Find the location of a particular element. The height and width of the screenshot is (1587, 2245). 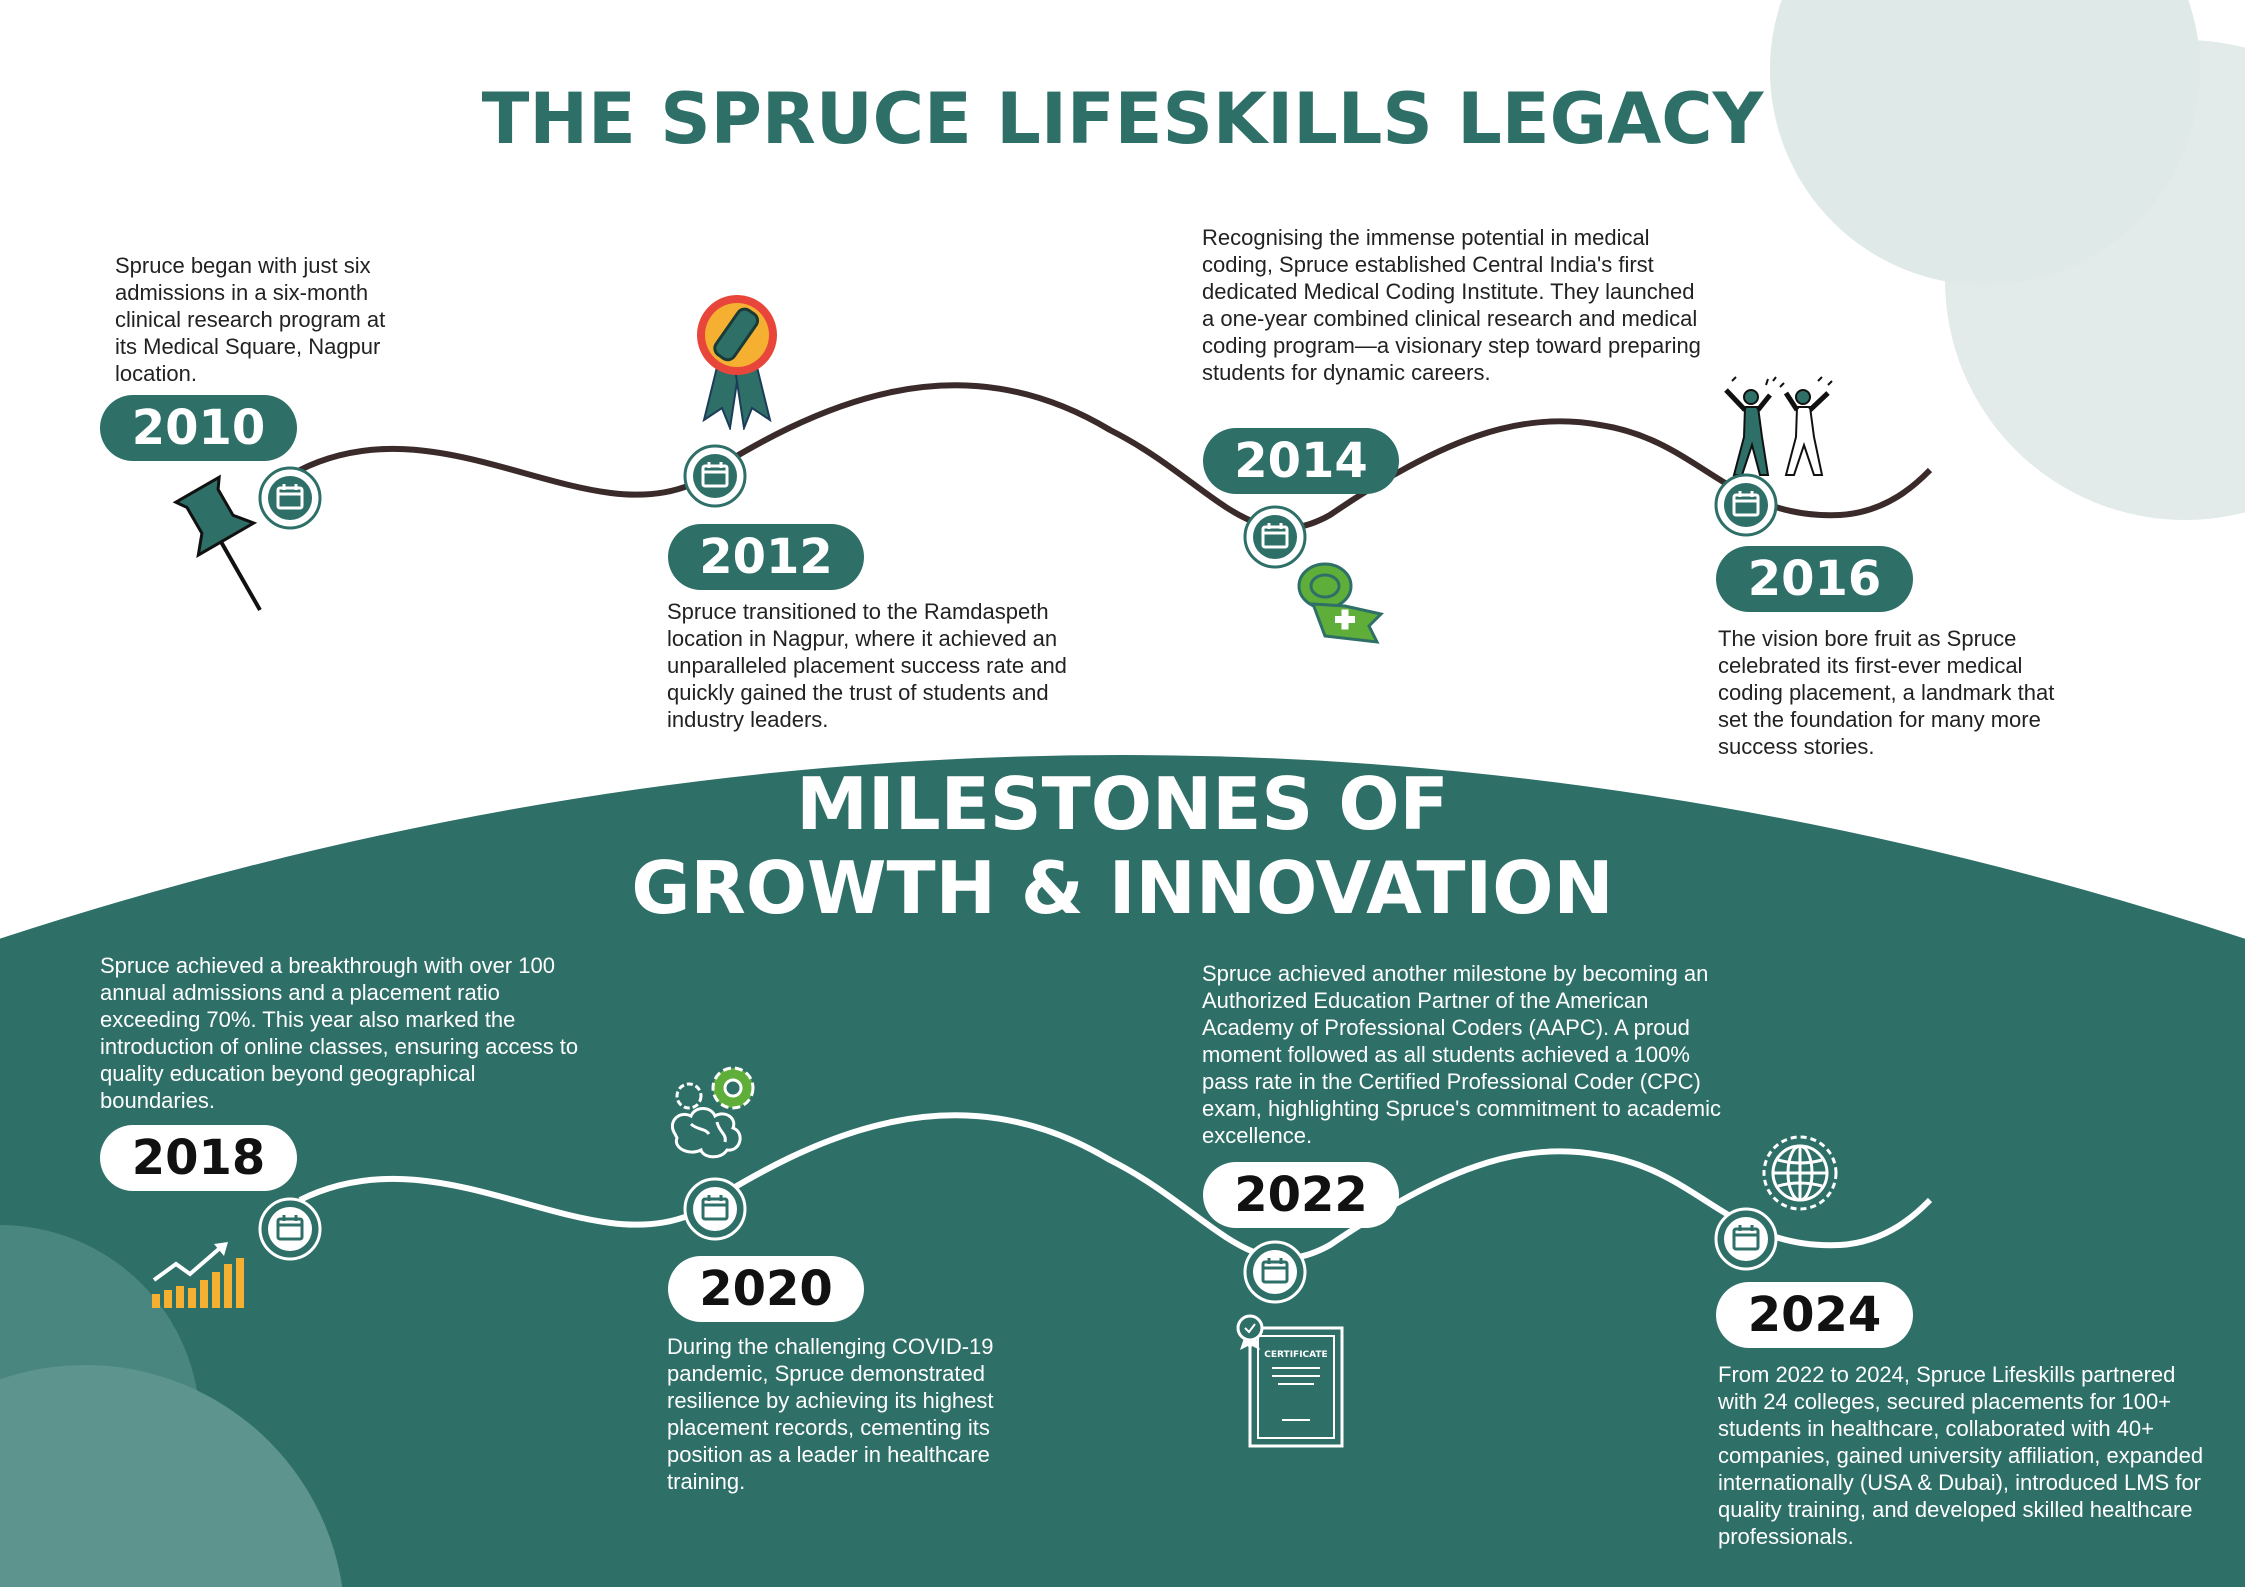

certificate-frame is located at coordinates (1290, 1381).